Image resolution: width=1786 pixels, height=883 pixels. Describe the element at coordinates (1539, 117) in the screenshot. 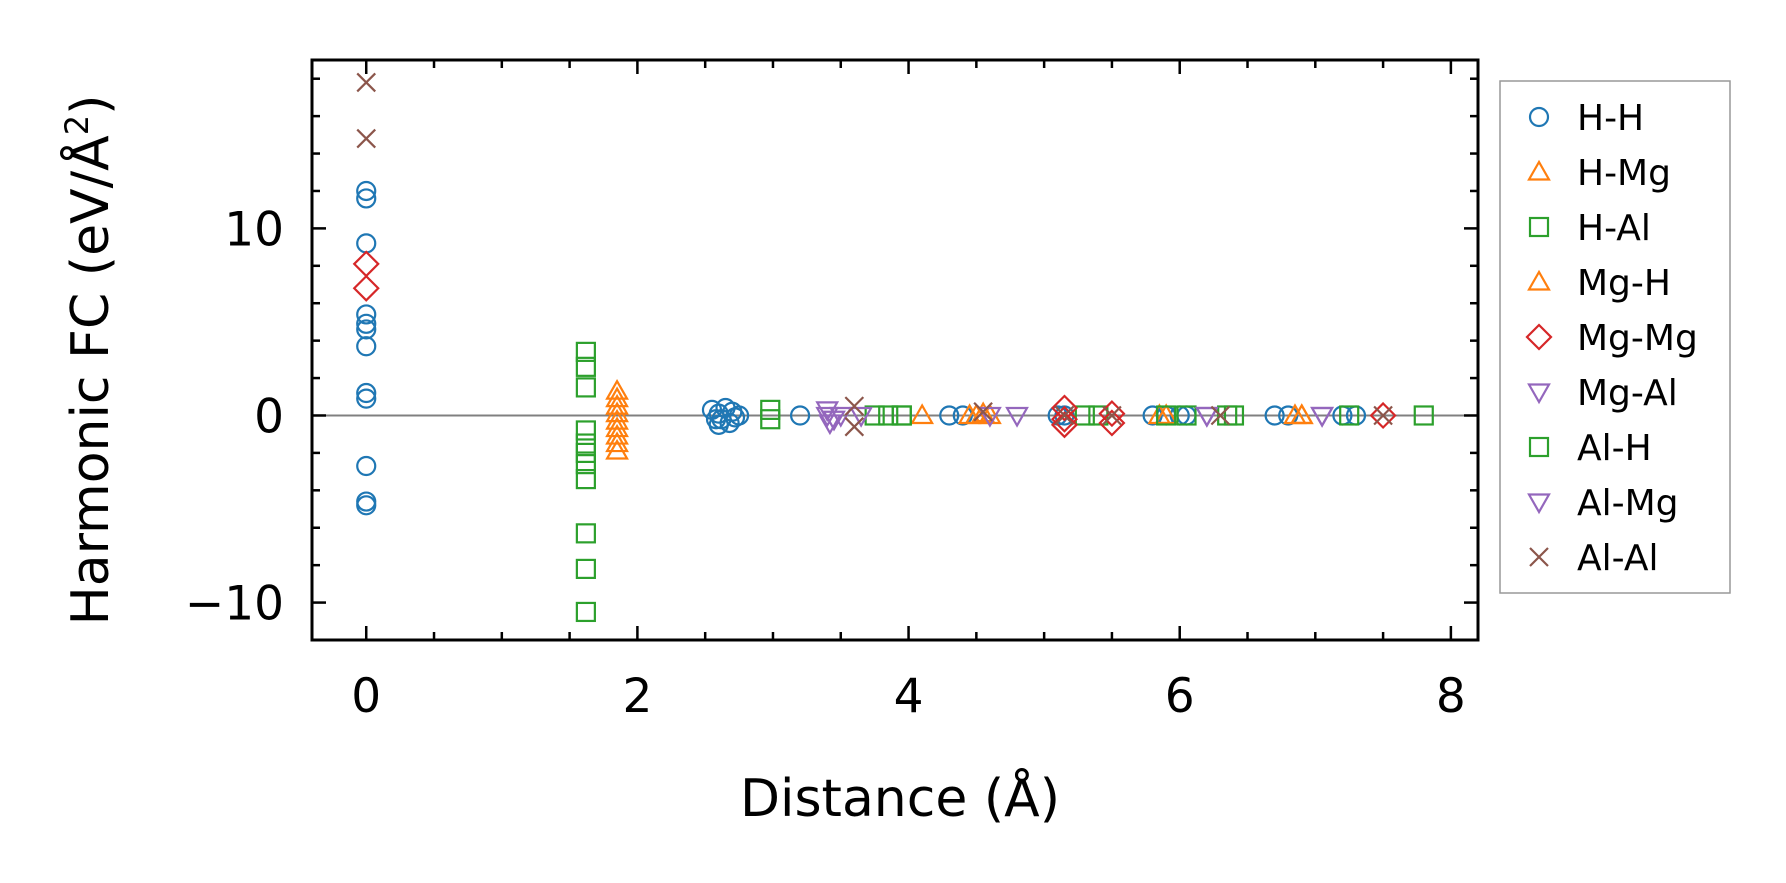

I see `legend-marker-h-h` at that location.